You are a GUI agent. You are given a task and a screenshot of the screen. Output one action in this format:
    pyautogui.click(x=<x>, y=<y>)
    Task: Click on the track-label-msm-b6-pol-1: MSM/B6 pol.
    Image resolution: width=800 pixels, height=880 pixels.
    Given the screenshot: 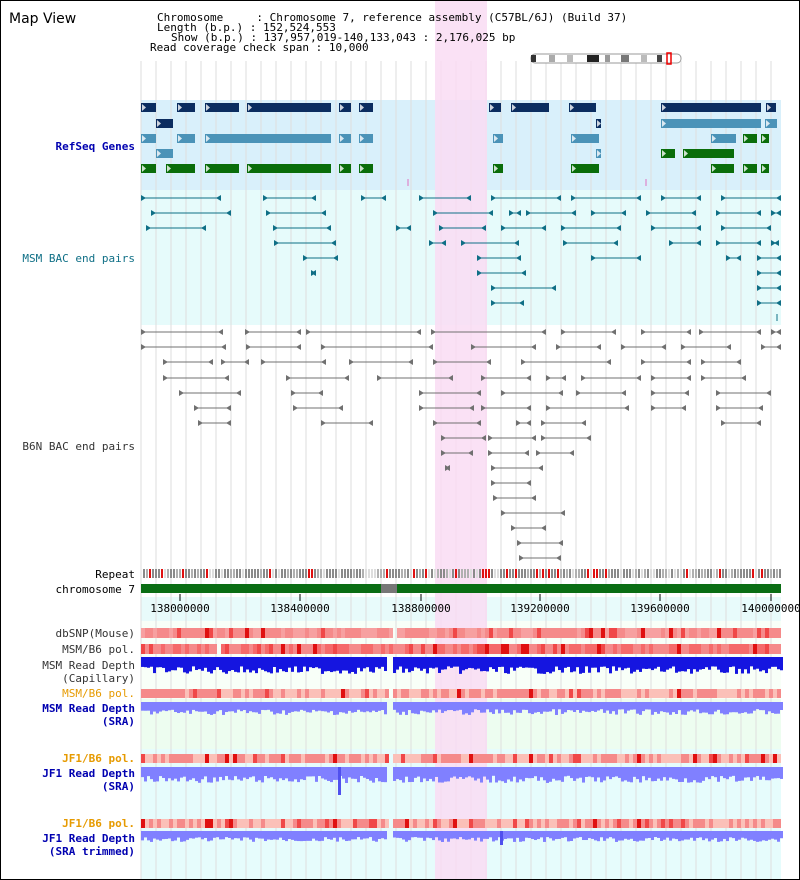 What is the action you would take?
    pyautogui.click(x=98, y=649)
    